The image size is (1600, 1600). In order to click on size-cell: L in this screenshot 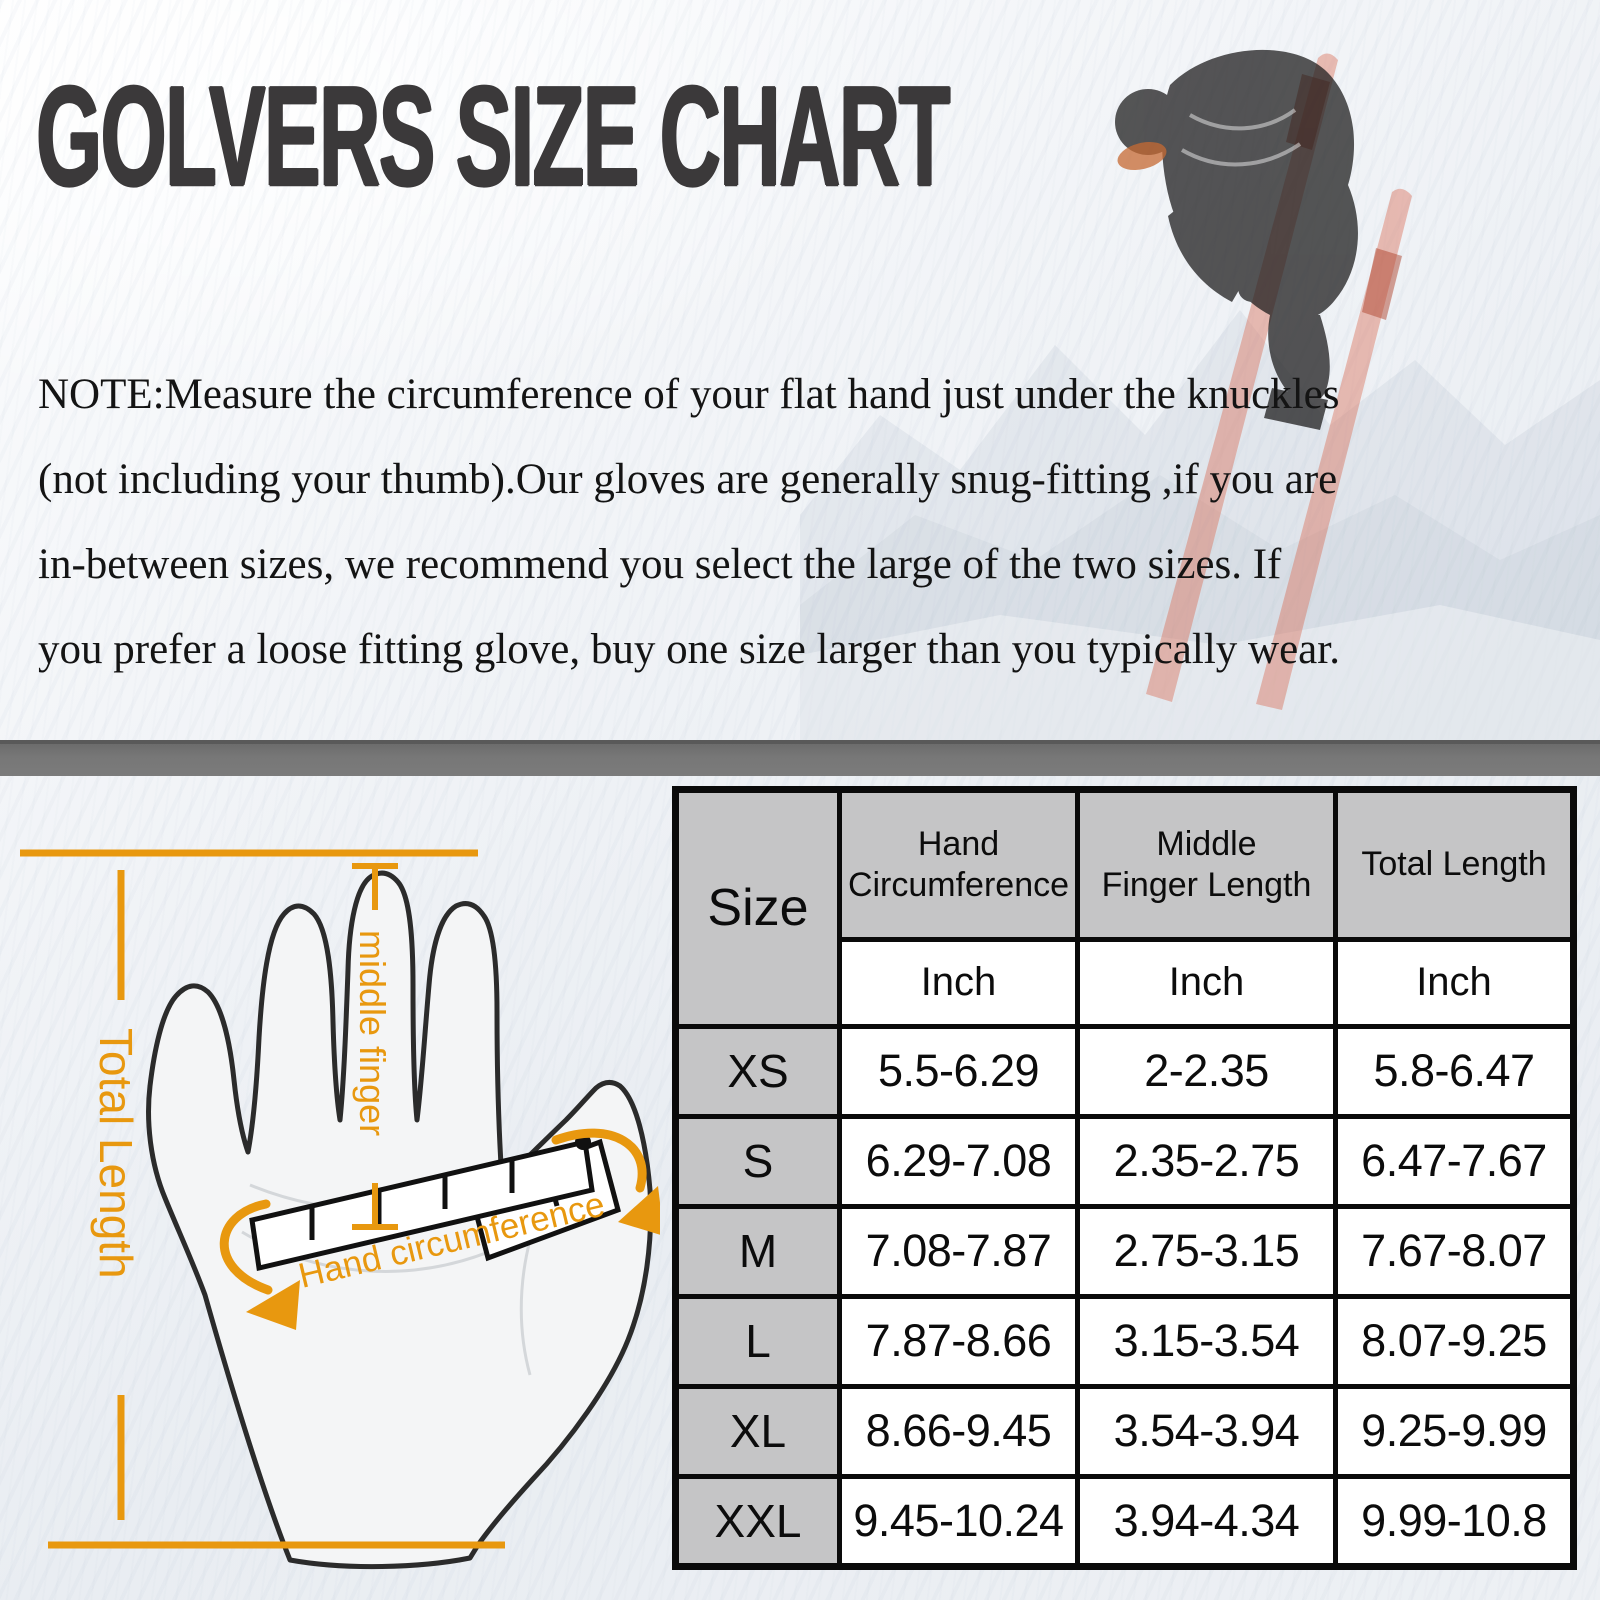, I will do `click(757, 1341)`.